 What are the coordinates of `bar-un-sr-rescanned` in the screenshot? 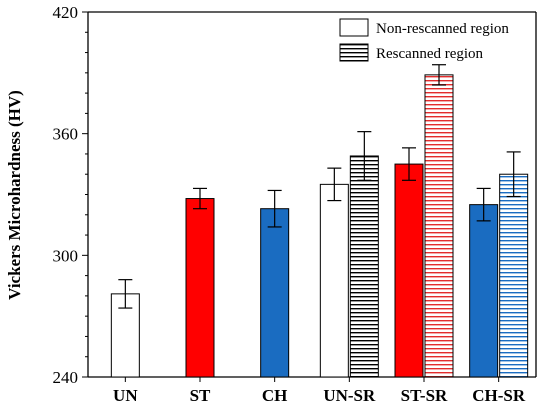 It's located at (364, 266).